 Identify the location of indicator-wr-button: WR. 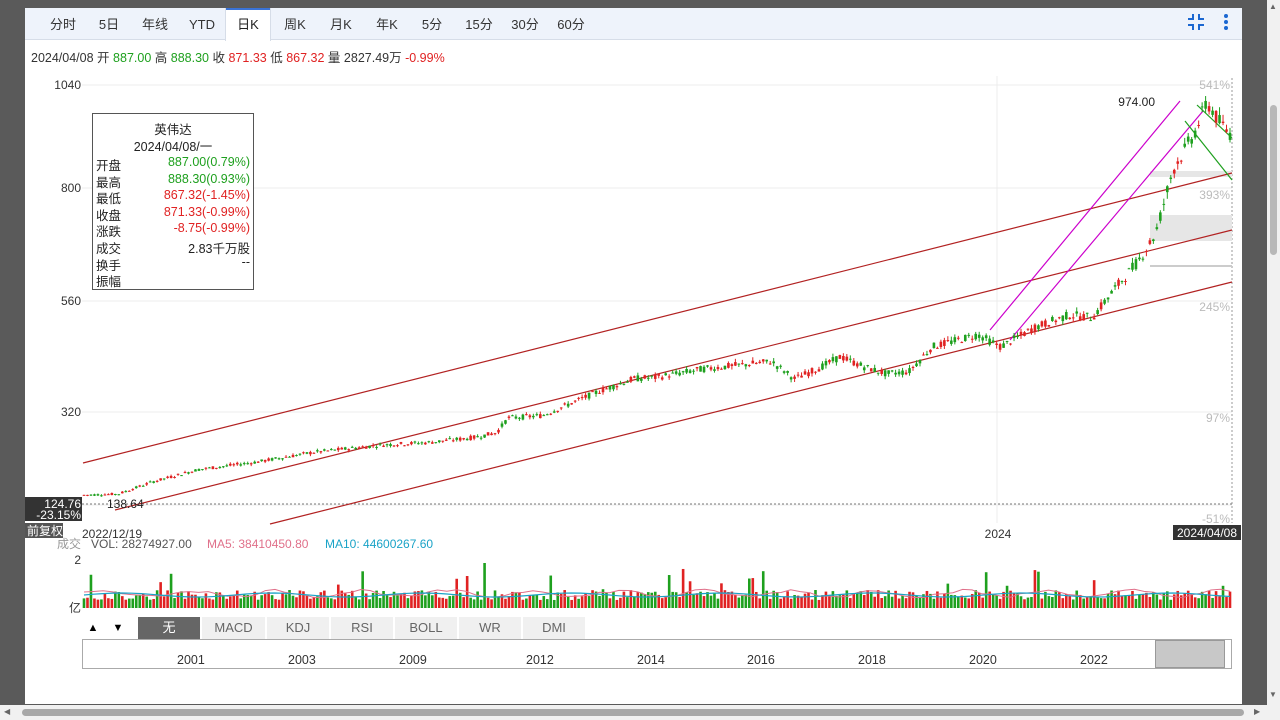
(490, 628).